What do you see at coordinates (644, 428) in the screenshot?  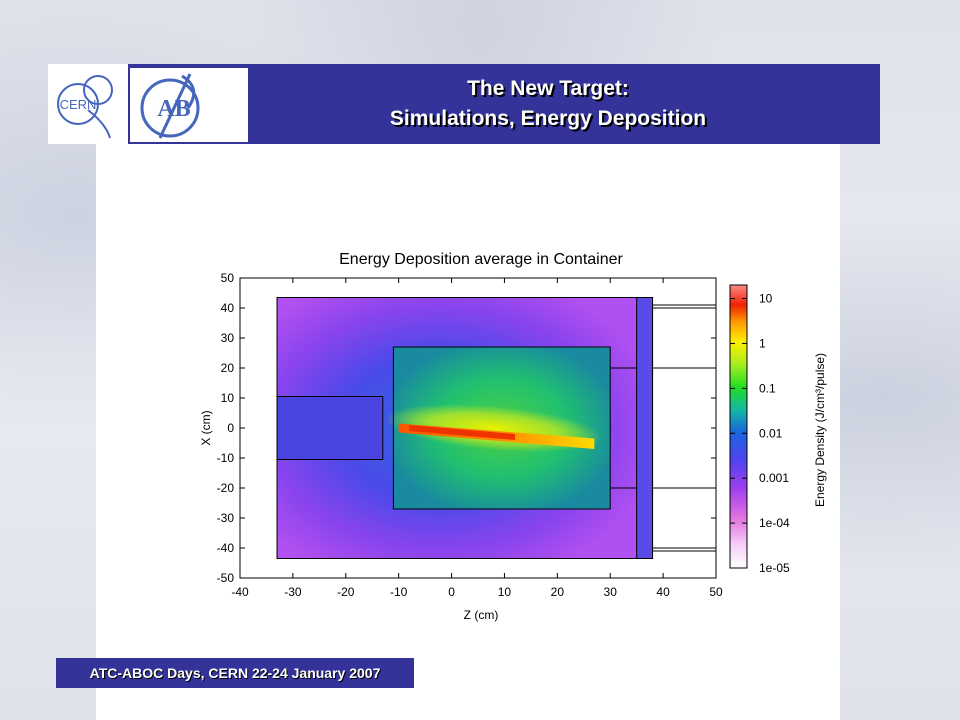 I see `heat-end-cap-region` at bounding box center [644, 428].